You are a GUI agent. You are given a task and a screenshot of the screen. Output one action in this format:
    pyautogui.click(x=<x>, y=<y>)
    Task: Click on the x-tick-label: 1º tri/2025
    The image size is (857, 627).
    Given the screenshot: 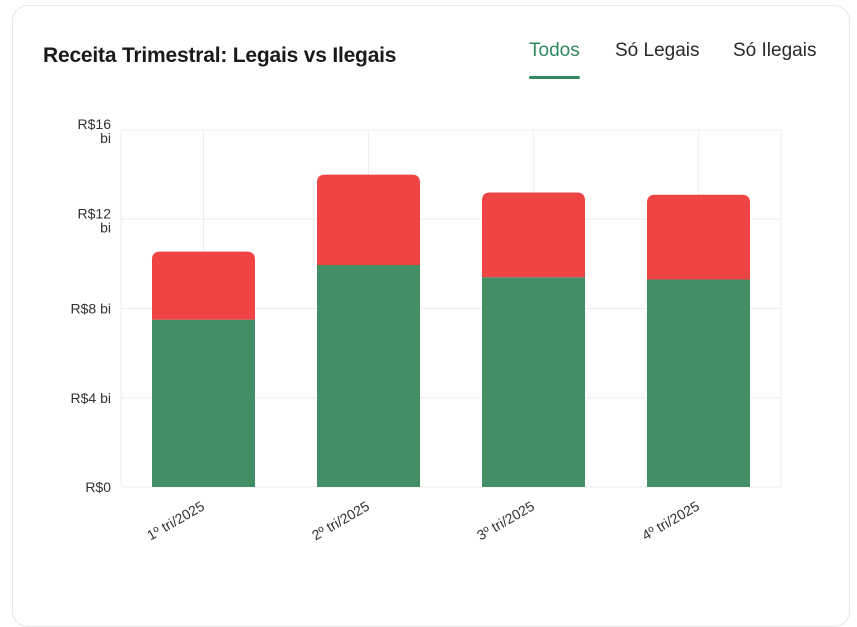 What is the action you would take?
    pyautogui.click(x=175, y=521)
    